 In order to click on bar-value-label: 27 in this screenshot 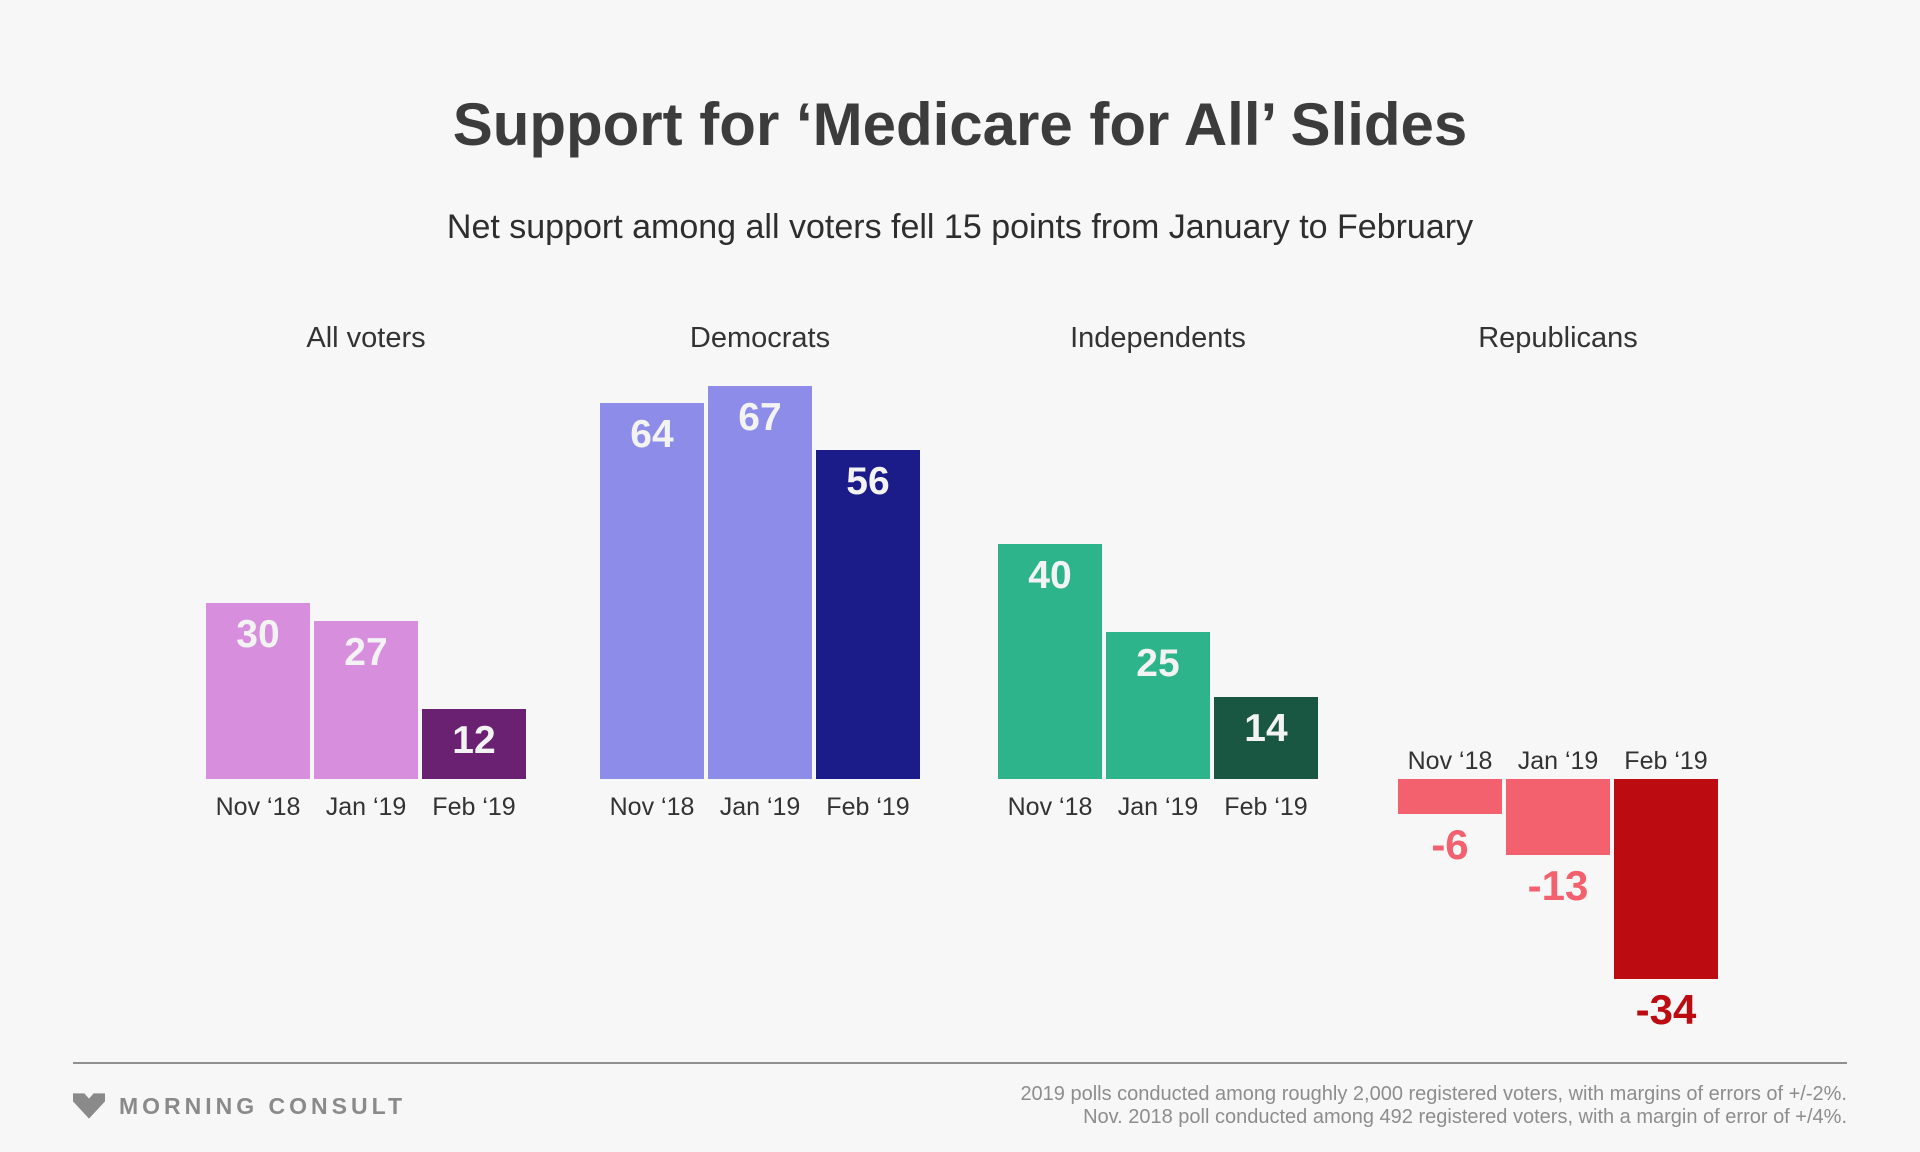, I will do `click(366, 652)`.